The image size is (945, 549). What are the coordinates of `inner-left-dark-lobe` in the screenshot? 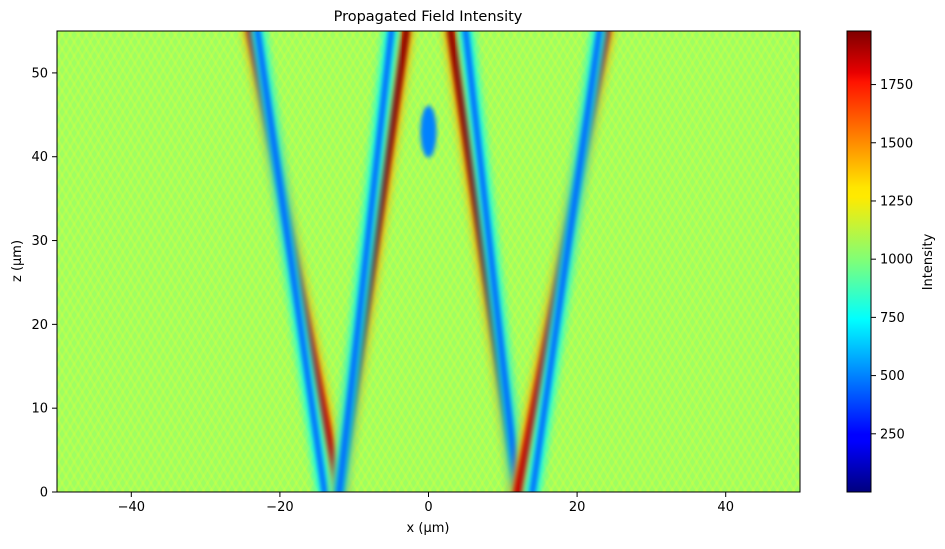 It's located at (365, 261).